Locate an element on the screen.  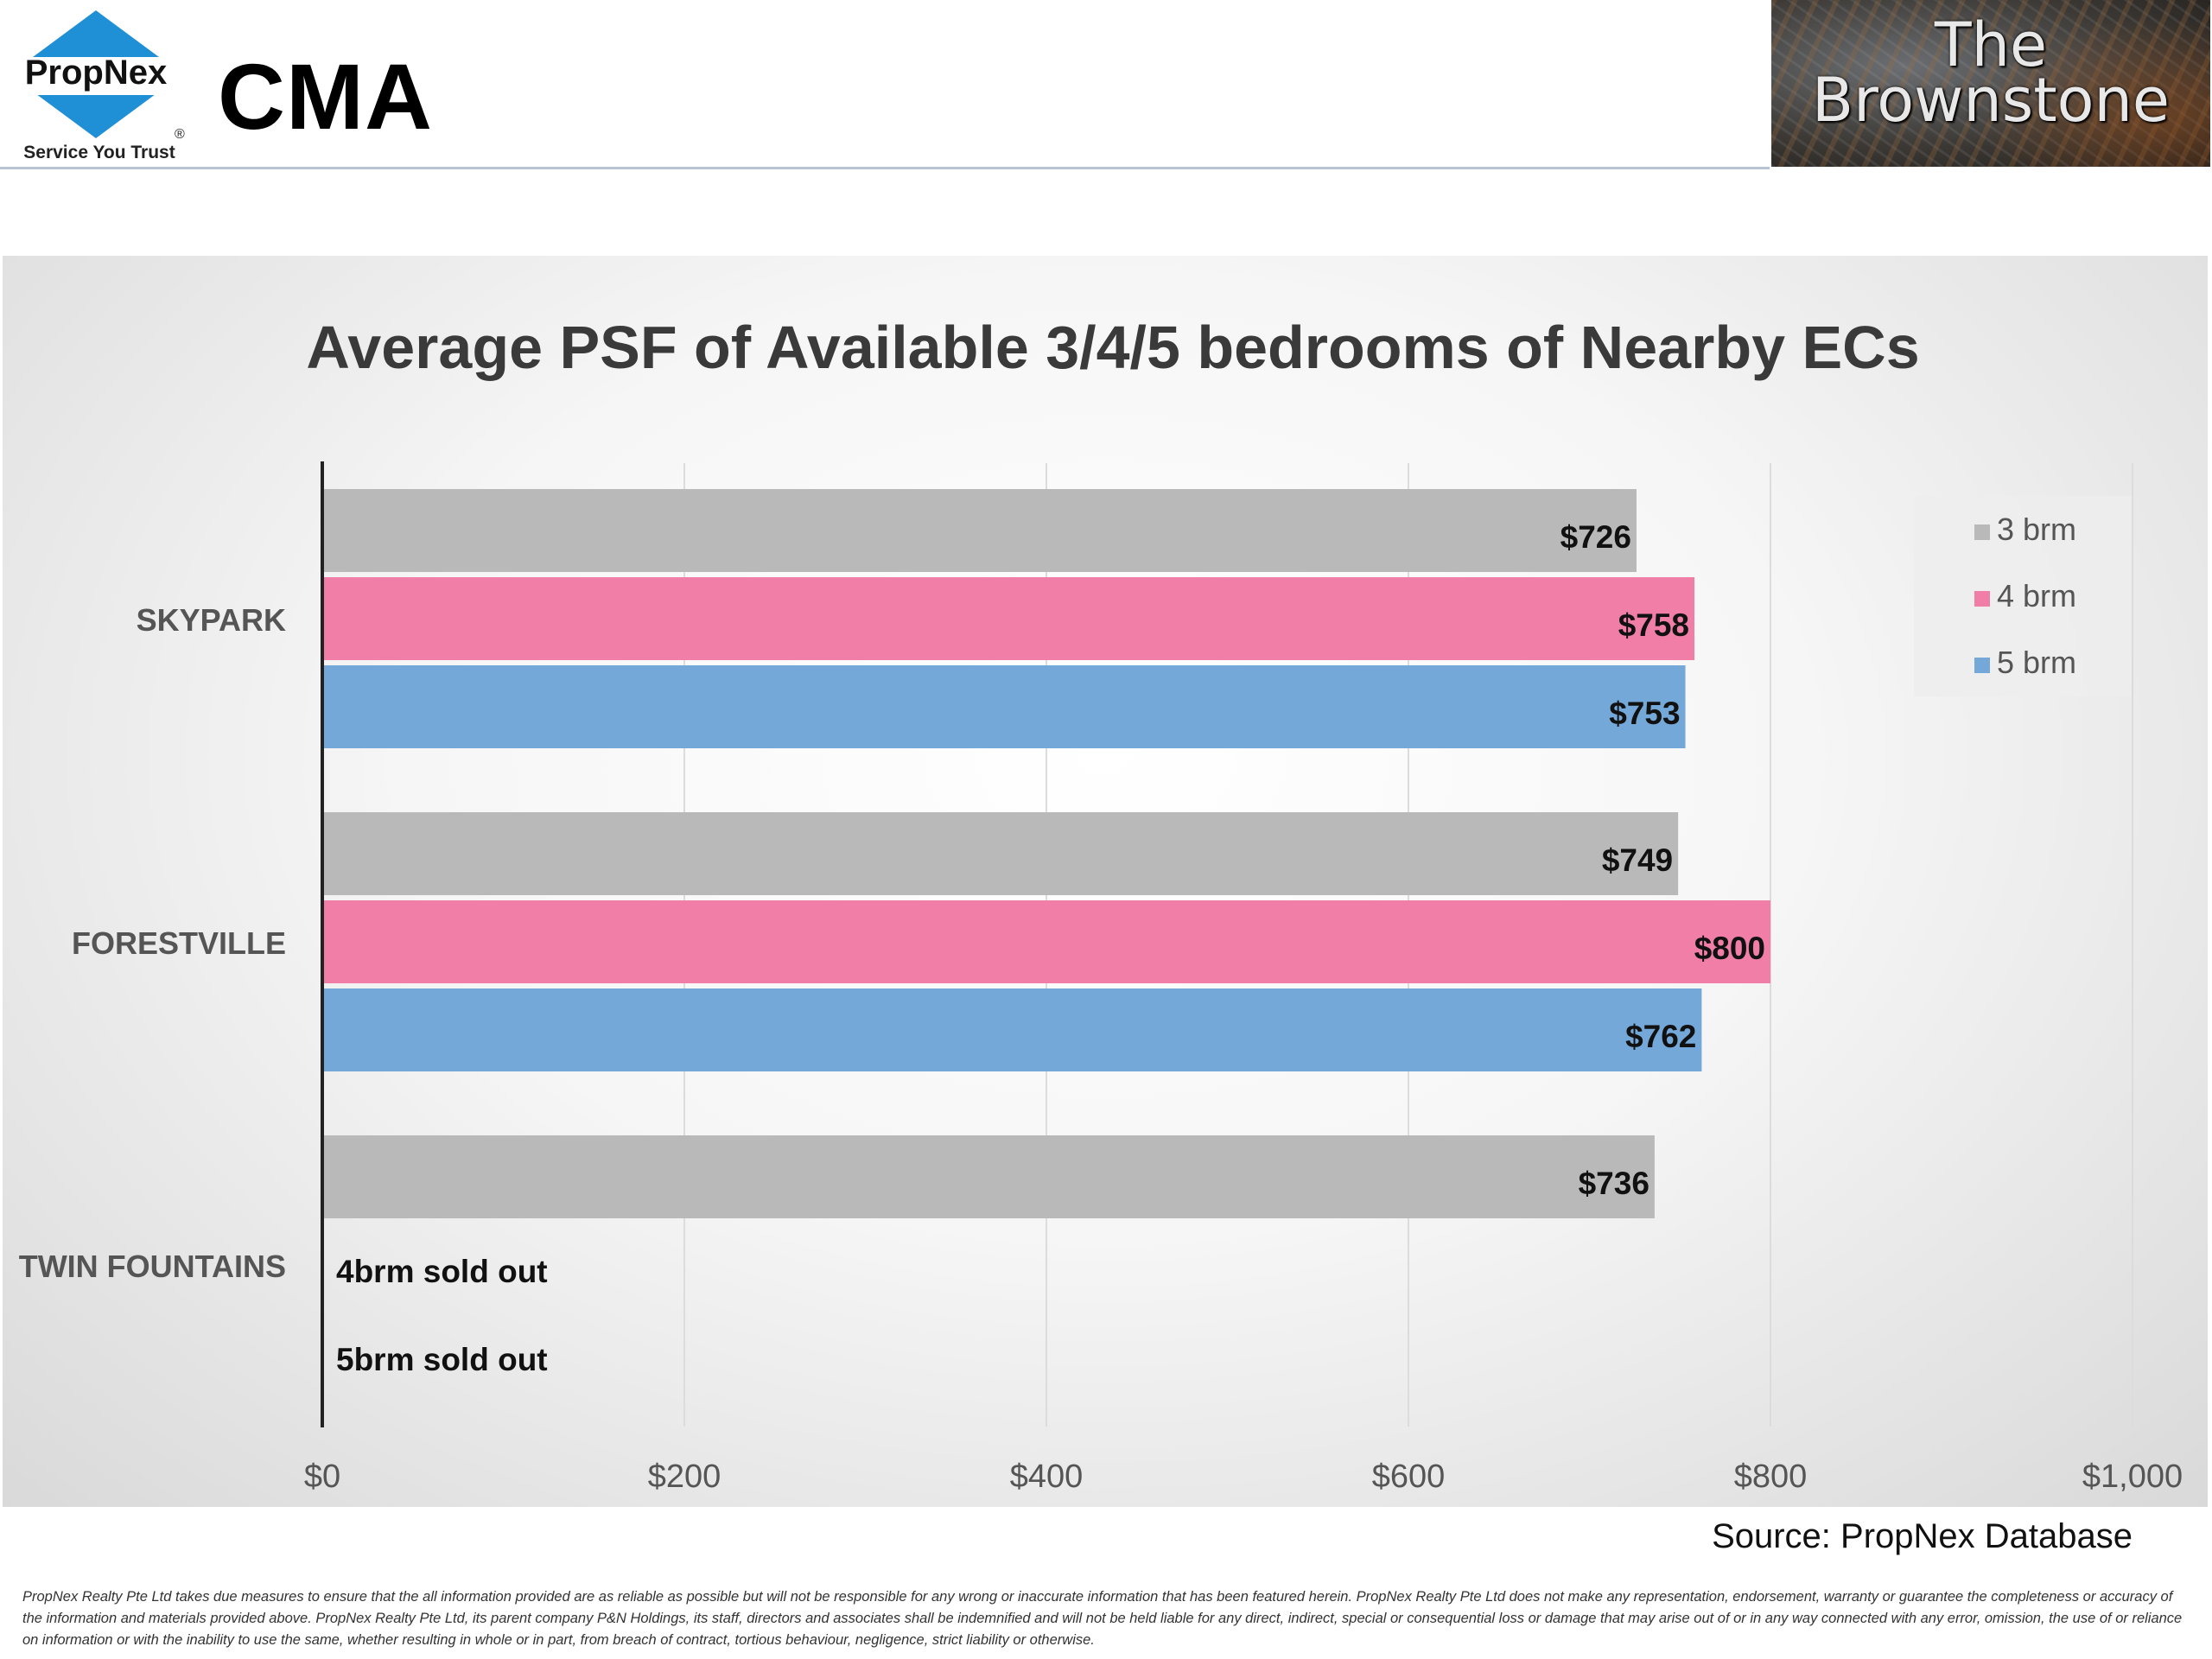
page-title: CMA is located at coordinates (325, 96).